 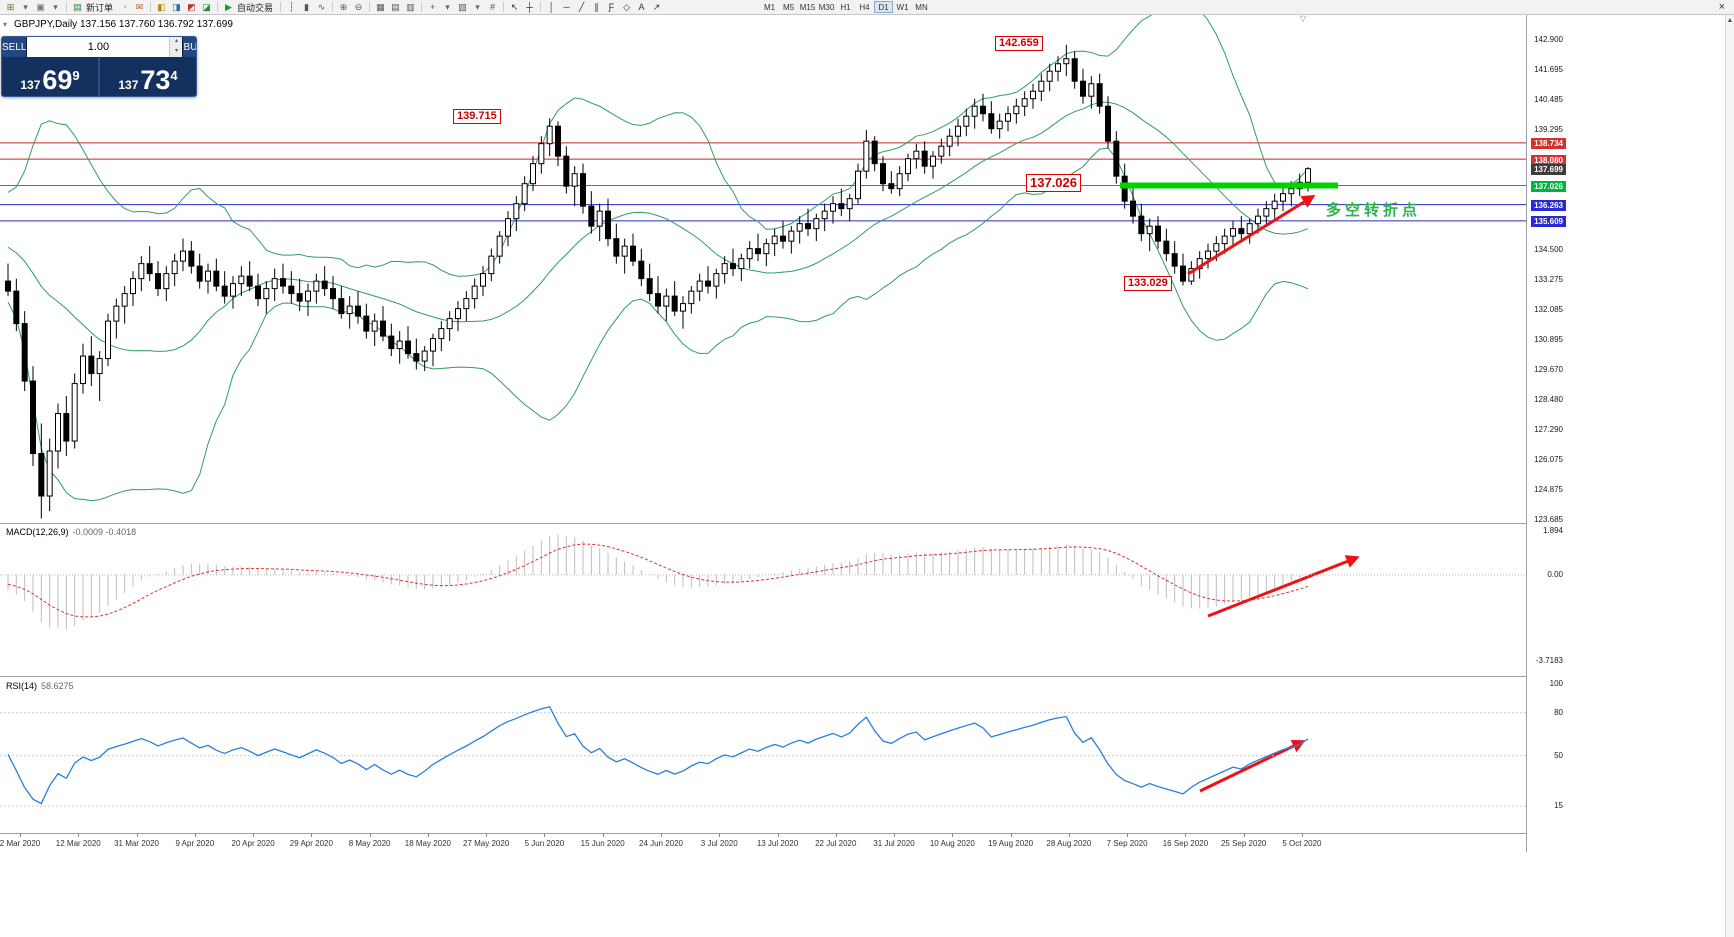 I want to click on timeframe-H4: H4, so click(x=864, y=7).